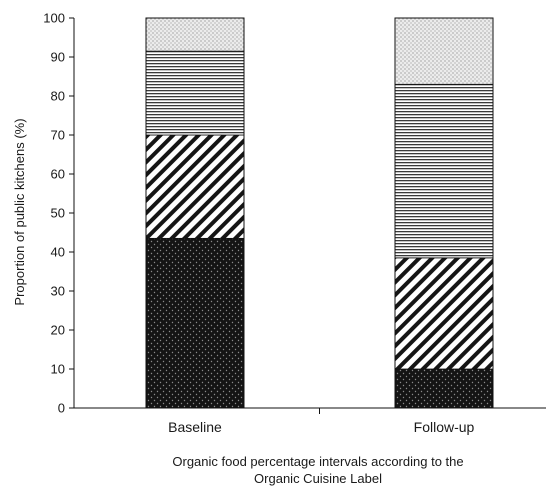 Image resolution: width=556 pixels, height=489 pixels. What do you see at coordinates (195, 186) in the screenshot?
I see `bar-segment-baseline-diagonal-stripes` at bounding box center [195, 186].